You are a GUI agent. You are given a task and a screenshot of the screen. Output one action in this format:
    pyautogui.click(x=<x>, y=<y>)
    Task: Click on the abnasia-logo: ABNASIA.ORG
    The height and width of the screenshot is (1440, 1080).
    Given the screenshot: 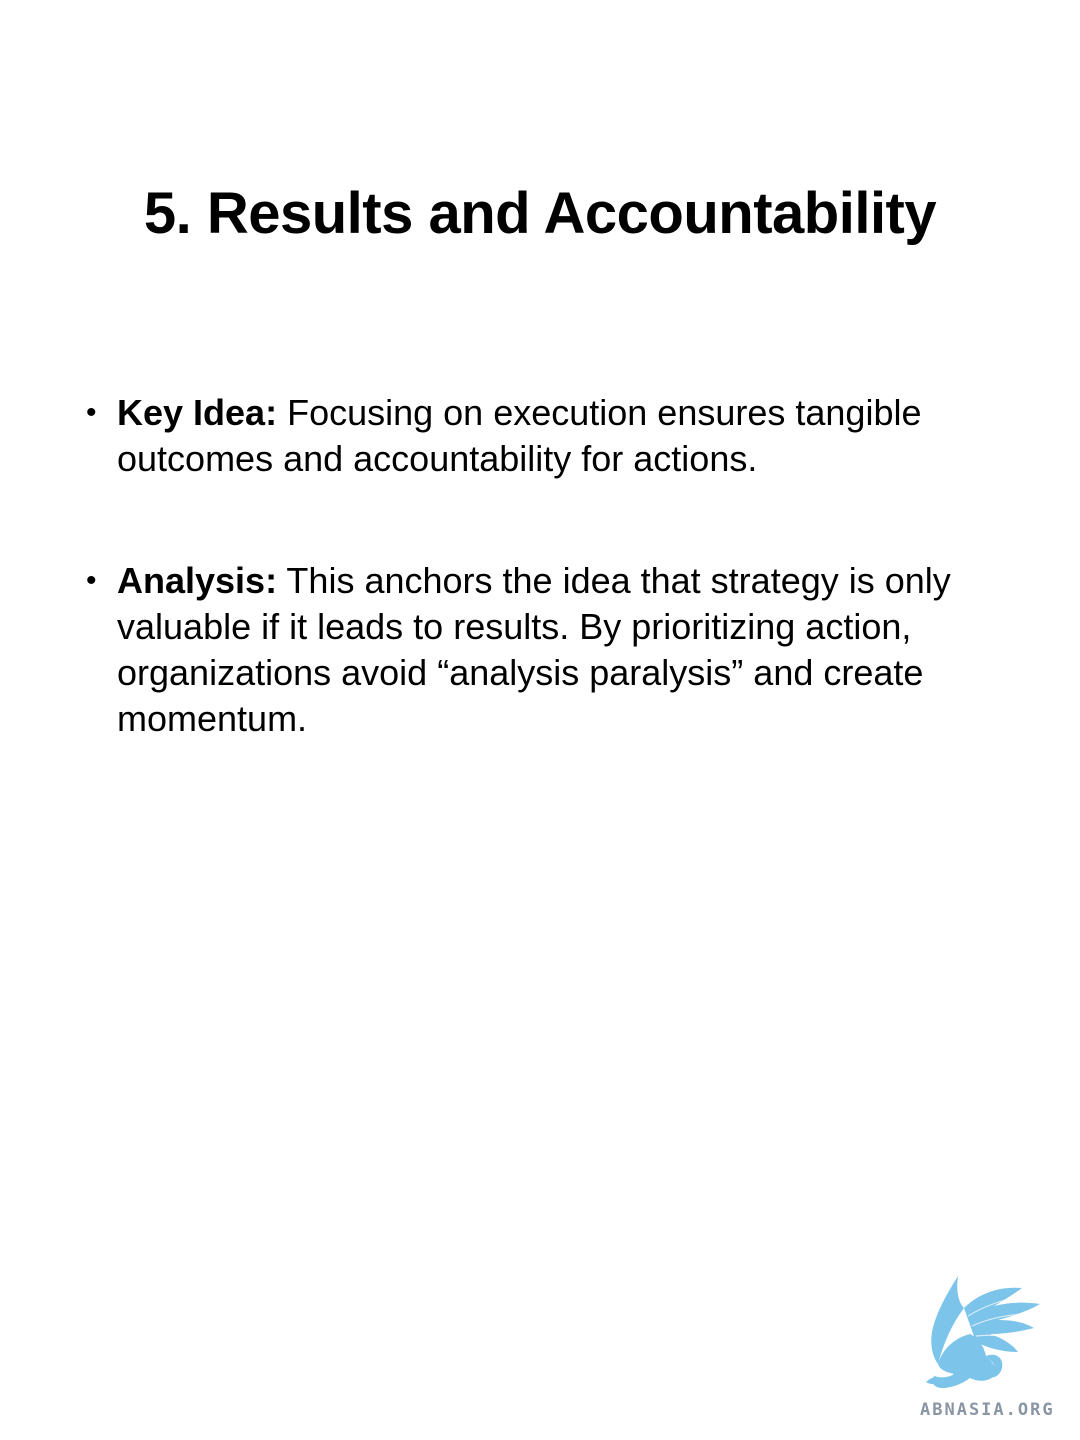 What is the action you would take?
    pyautogui.click(x=997, y=1356)
    